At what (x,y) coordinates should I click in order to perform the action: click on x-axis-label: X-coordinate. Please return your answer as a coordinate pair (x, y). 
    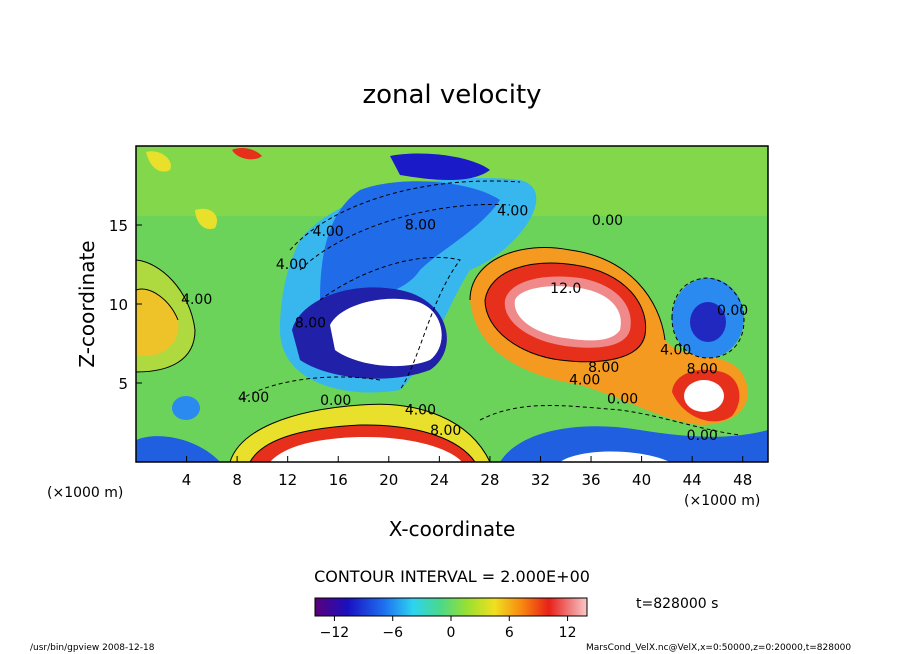
    Looking at the image, I should click on (452, 529).